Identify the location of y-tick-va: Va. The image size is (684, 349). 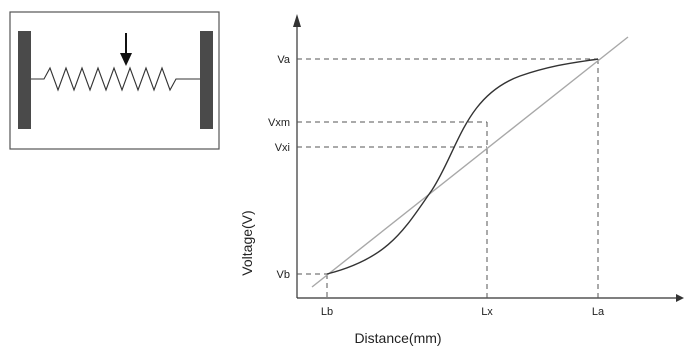
(284, 60).